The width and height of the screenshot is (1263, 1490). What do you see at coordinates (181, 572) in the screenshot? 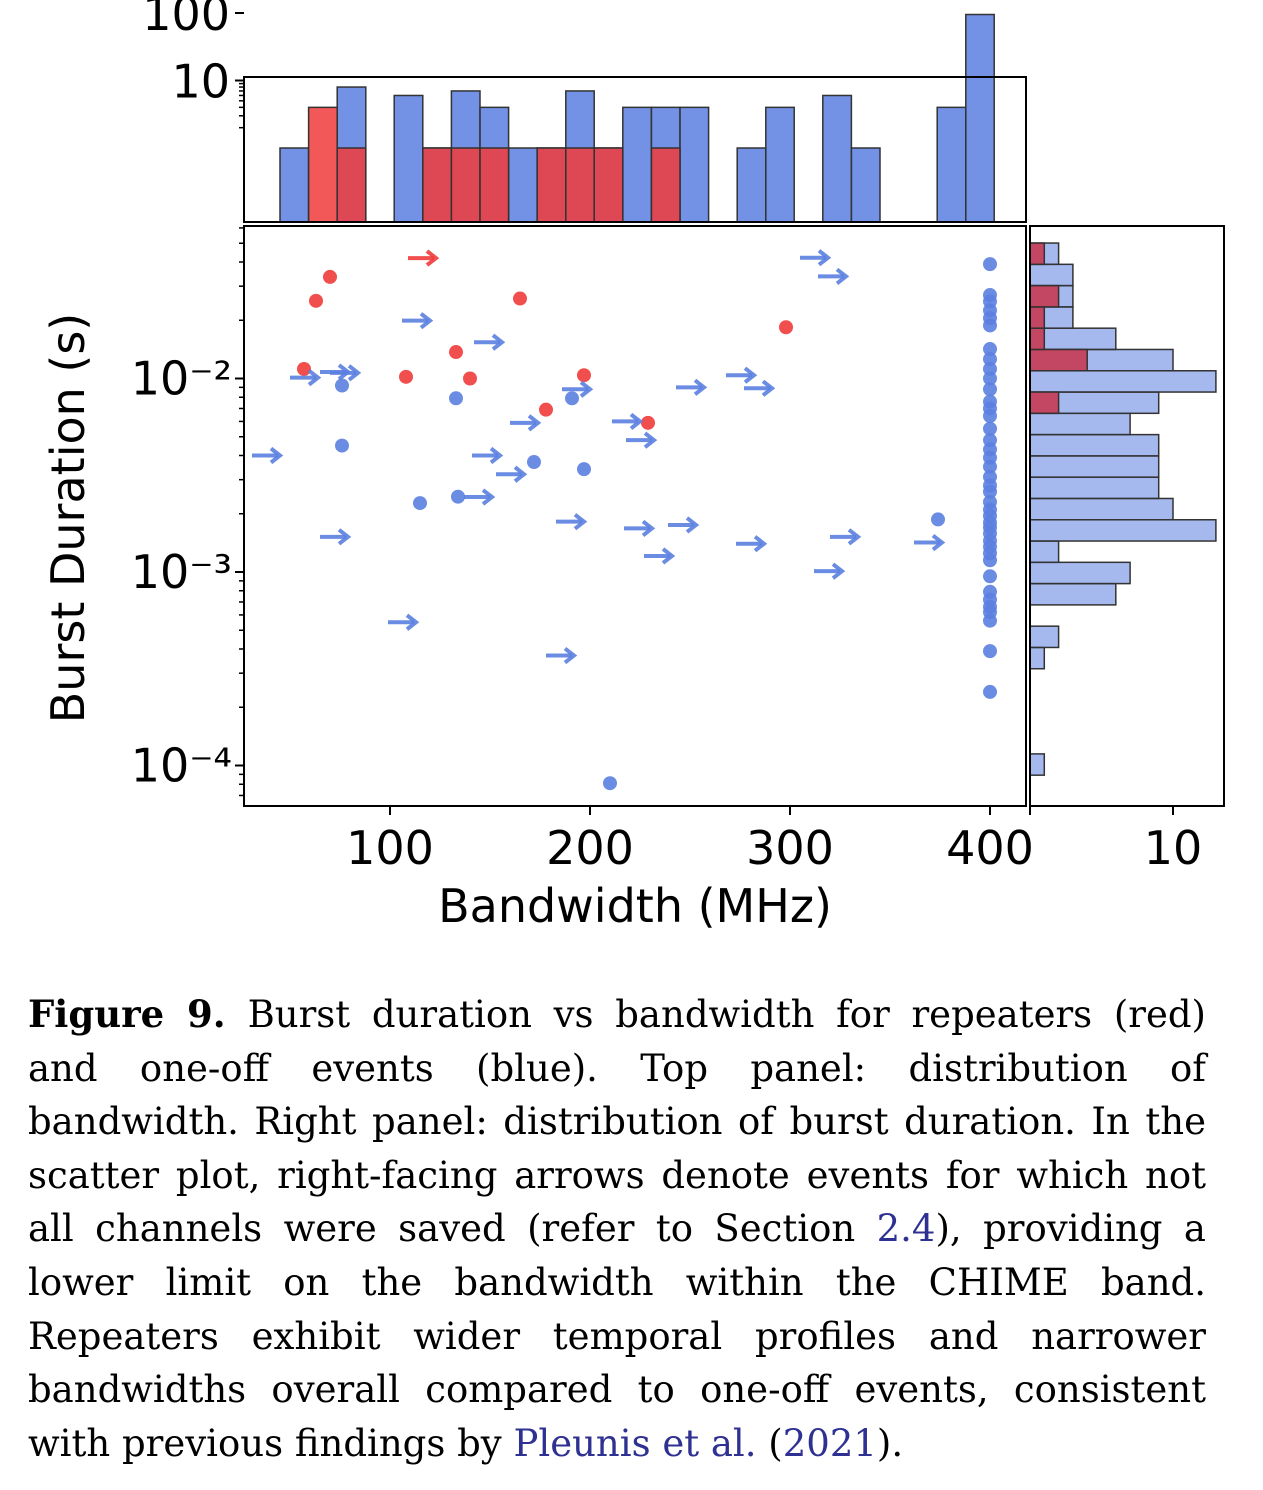
I see `y-tick-label: 10⁻³` at bounding box center [181, 572].